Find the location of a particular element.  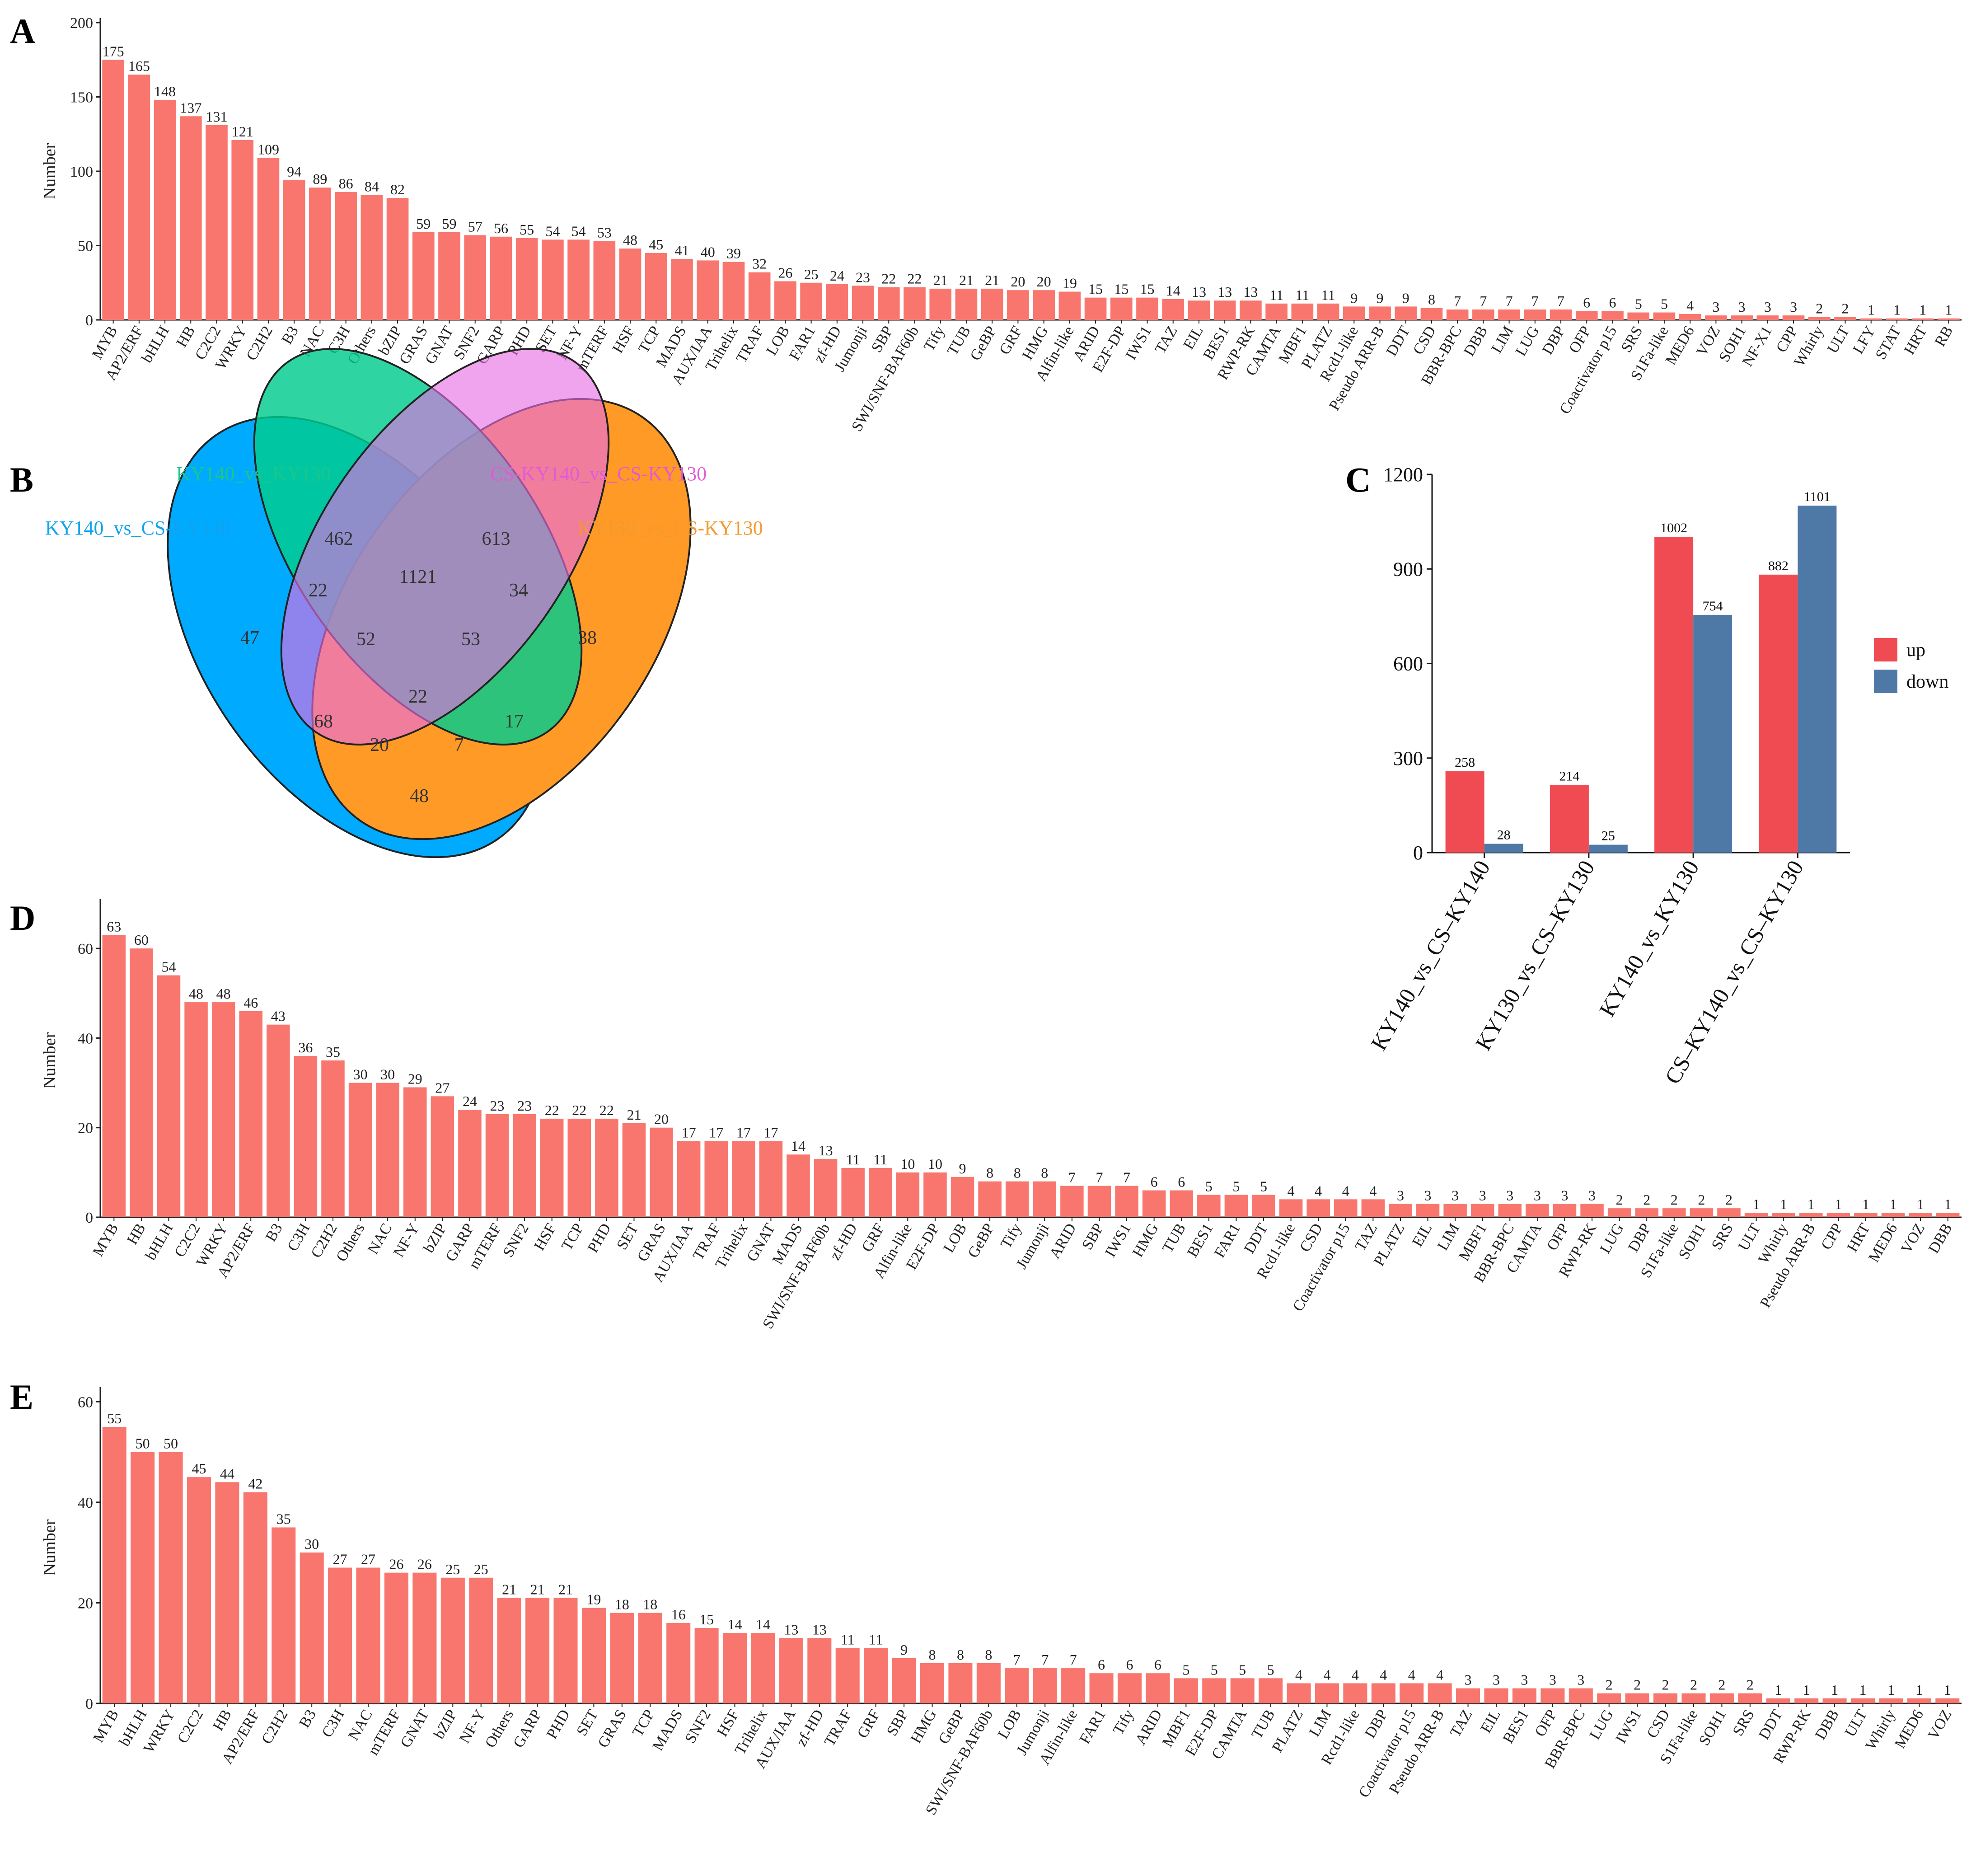

chart-e-category-label: GARP is located at coordinates (527, 1729).